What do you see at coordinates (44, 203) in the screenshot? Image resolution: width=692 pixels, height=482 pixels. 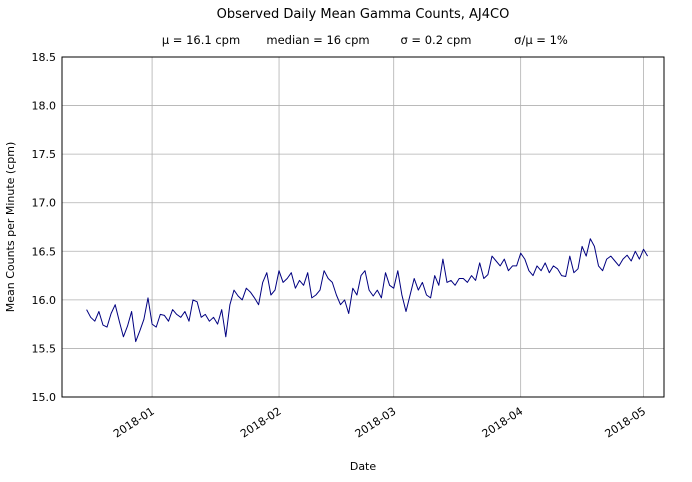 I see `y-tick-label: 17.0` at bounding box center [44, 203].